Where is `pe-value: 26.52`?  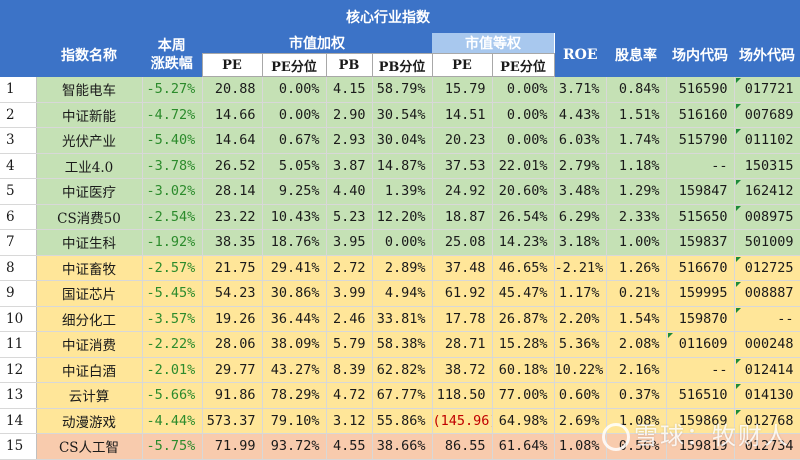
pe-value: 26.52 is located at coordinates (232, 166).